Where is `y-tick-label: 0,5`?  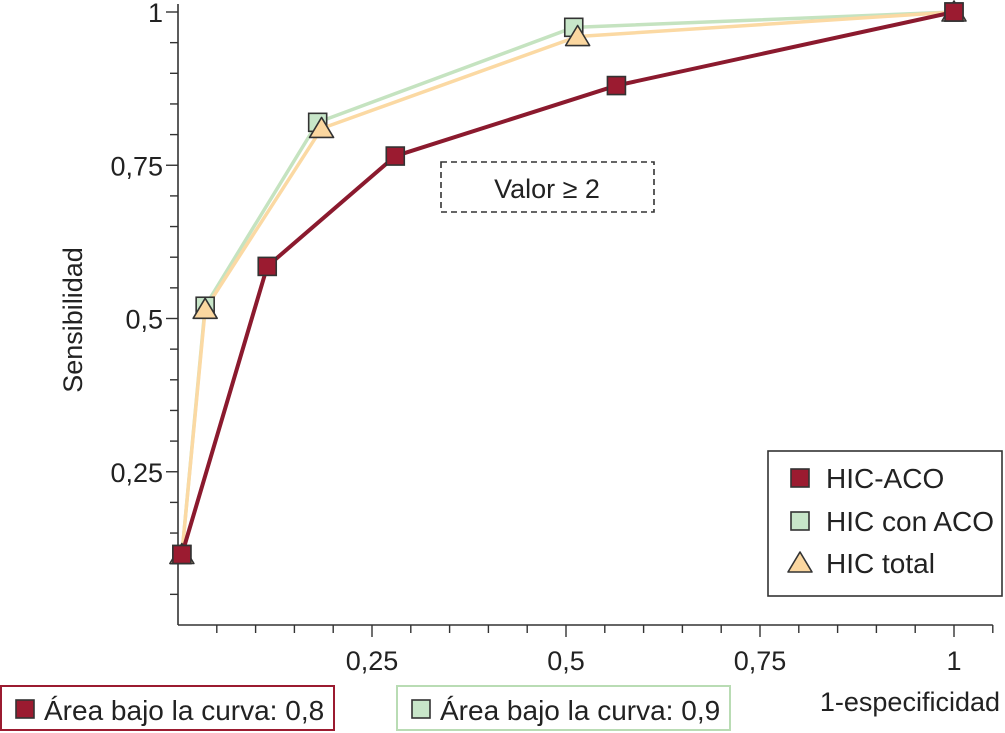 y-tick-label: 0,5 is located at coordinates (144, 320).